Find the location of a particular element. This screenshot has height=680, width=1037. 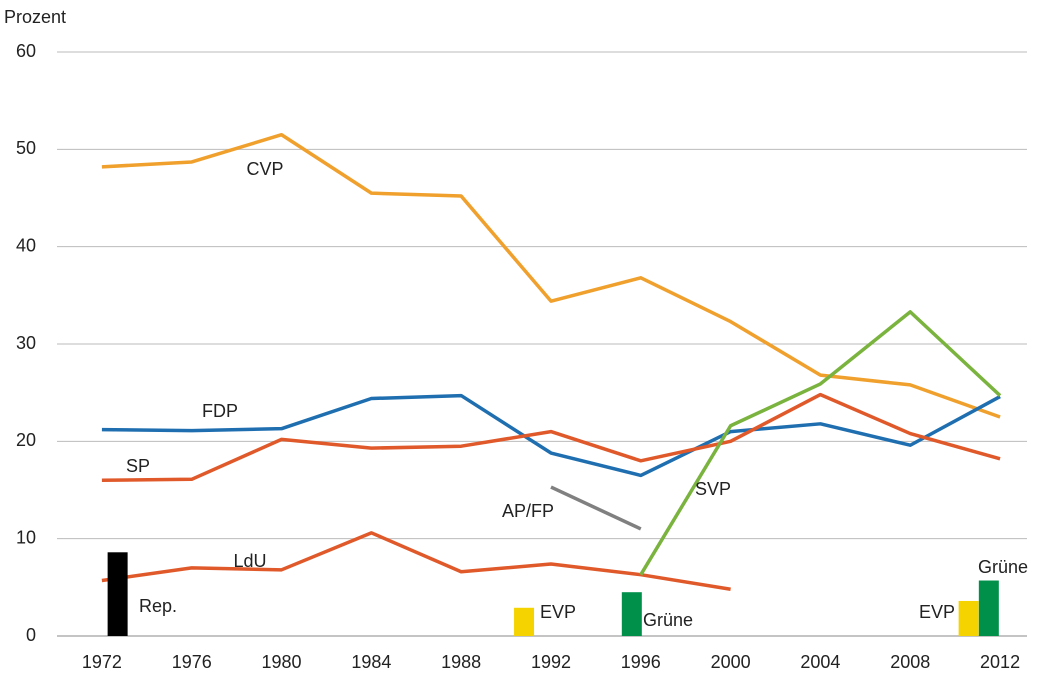

bar-label: Rep. is located at coordinates (158, 606).